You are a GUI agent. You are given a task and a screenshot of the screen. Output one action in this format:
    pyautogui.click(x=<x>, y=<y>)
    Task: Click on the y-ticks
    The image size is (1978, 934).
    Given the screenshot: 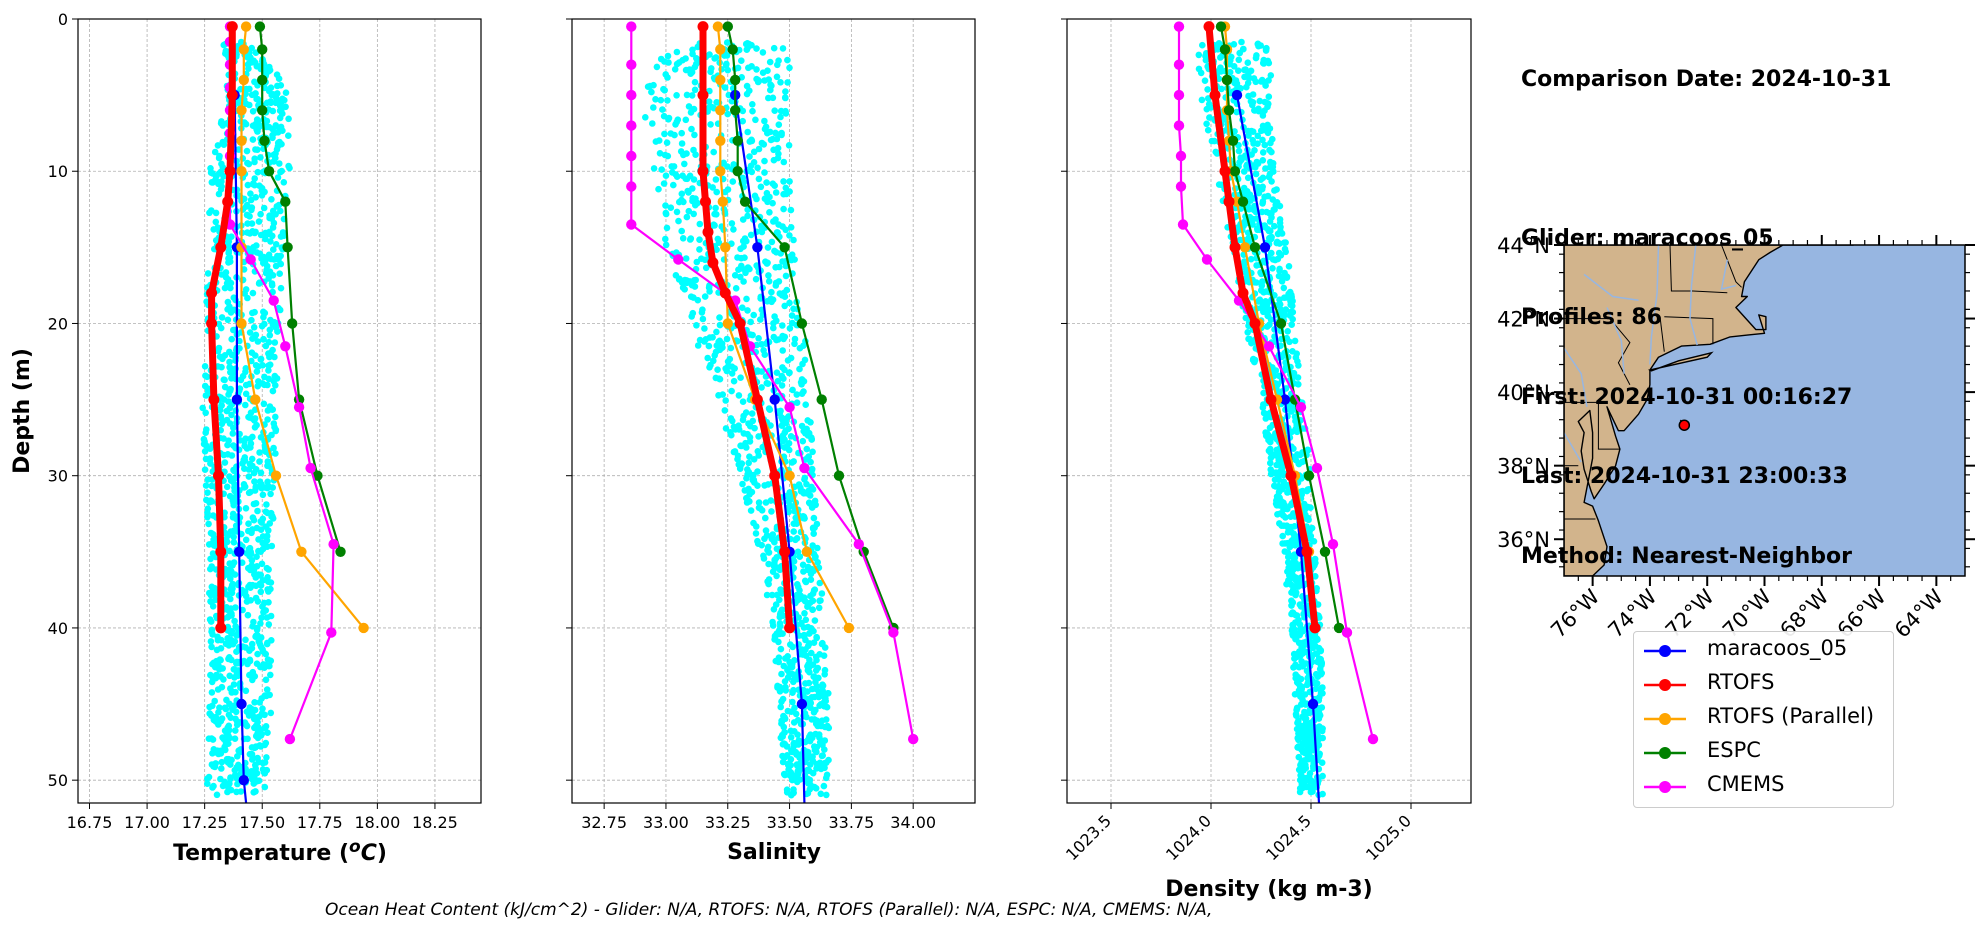 What is the action you would take?
    pyautogui.click(x=1064, y=399)
    